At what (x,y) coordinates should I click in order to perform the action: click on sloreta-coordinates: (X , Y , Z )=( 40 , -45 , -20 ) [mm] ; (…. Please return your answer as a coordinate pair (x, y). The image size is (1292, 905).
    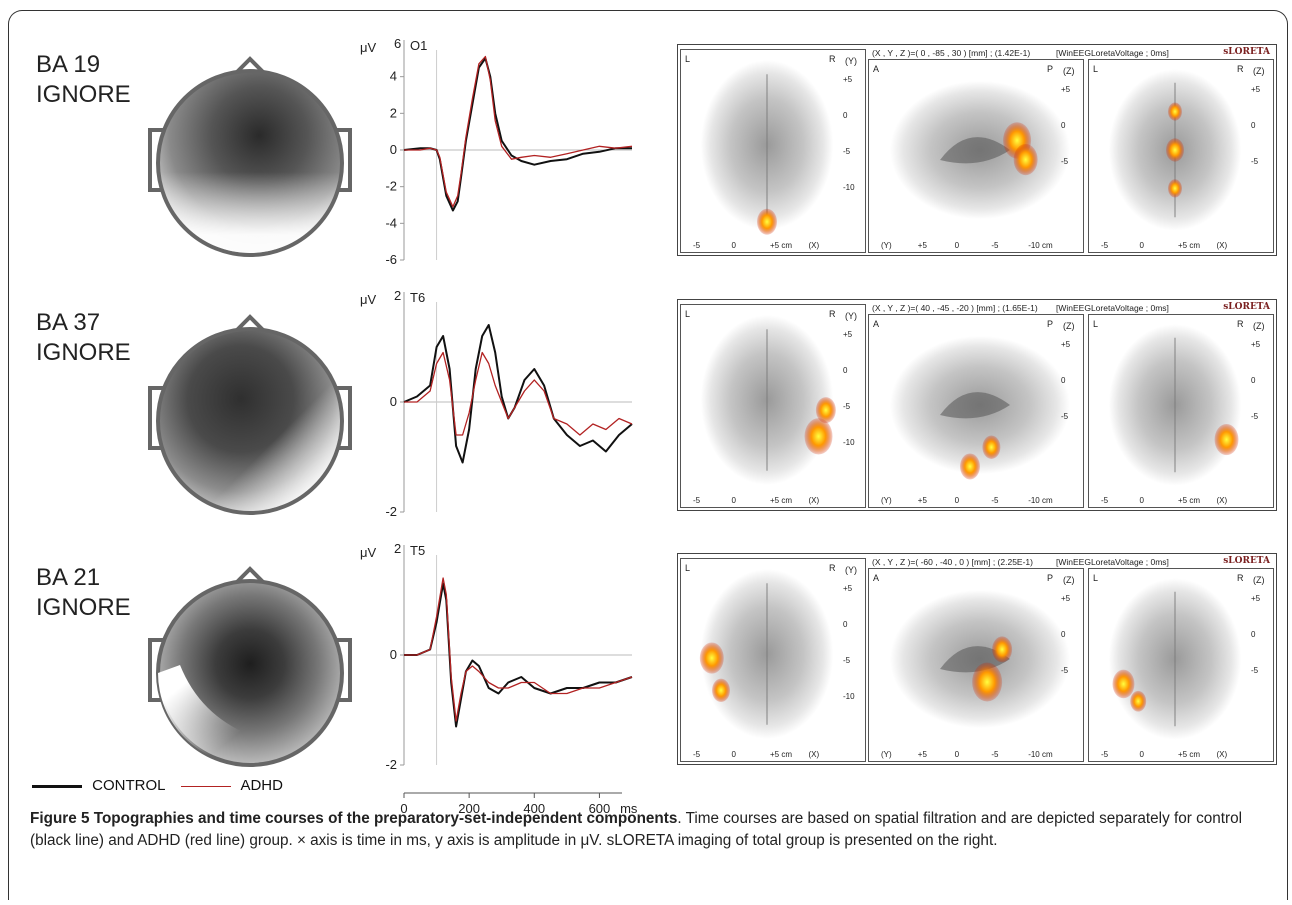
    Looking at the image, I should click on (955, 308).